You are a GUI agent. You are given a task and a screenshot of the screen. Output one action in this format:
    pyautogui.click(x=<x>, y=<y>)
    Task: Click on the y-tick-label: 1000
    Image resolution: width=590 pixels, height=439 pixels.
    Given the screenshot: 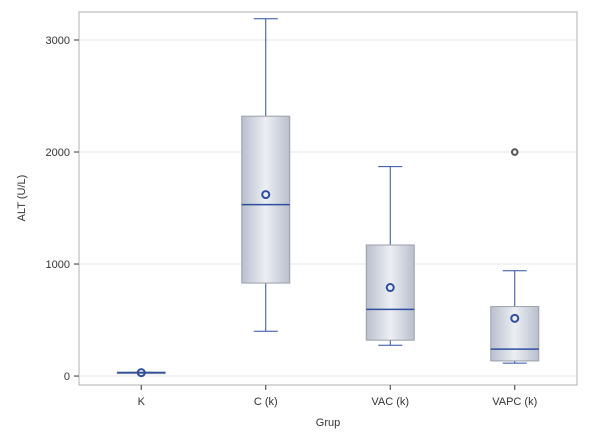 What is the action you would take?
    pyautogui.click(x=58, y=265)
    